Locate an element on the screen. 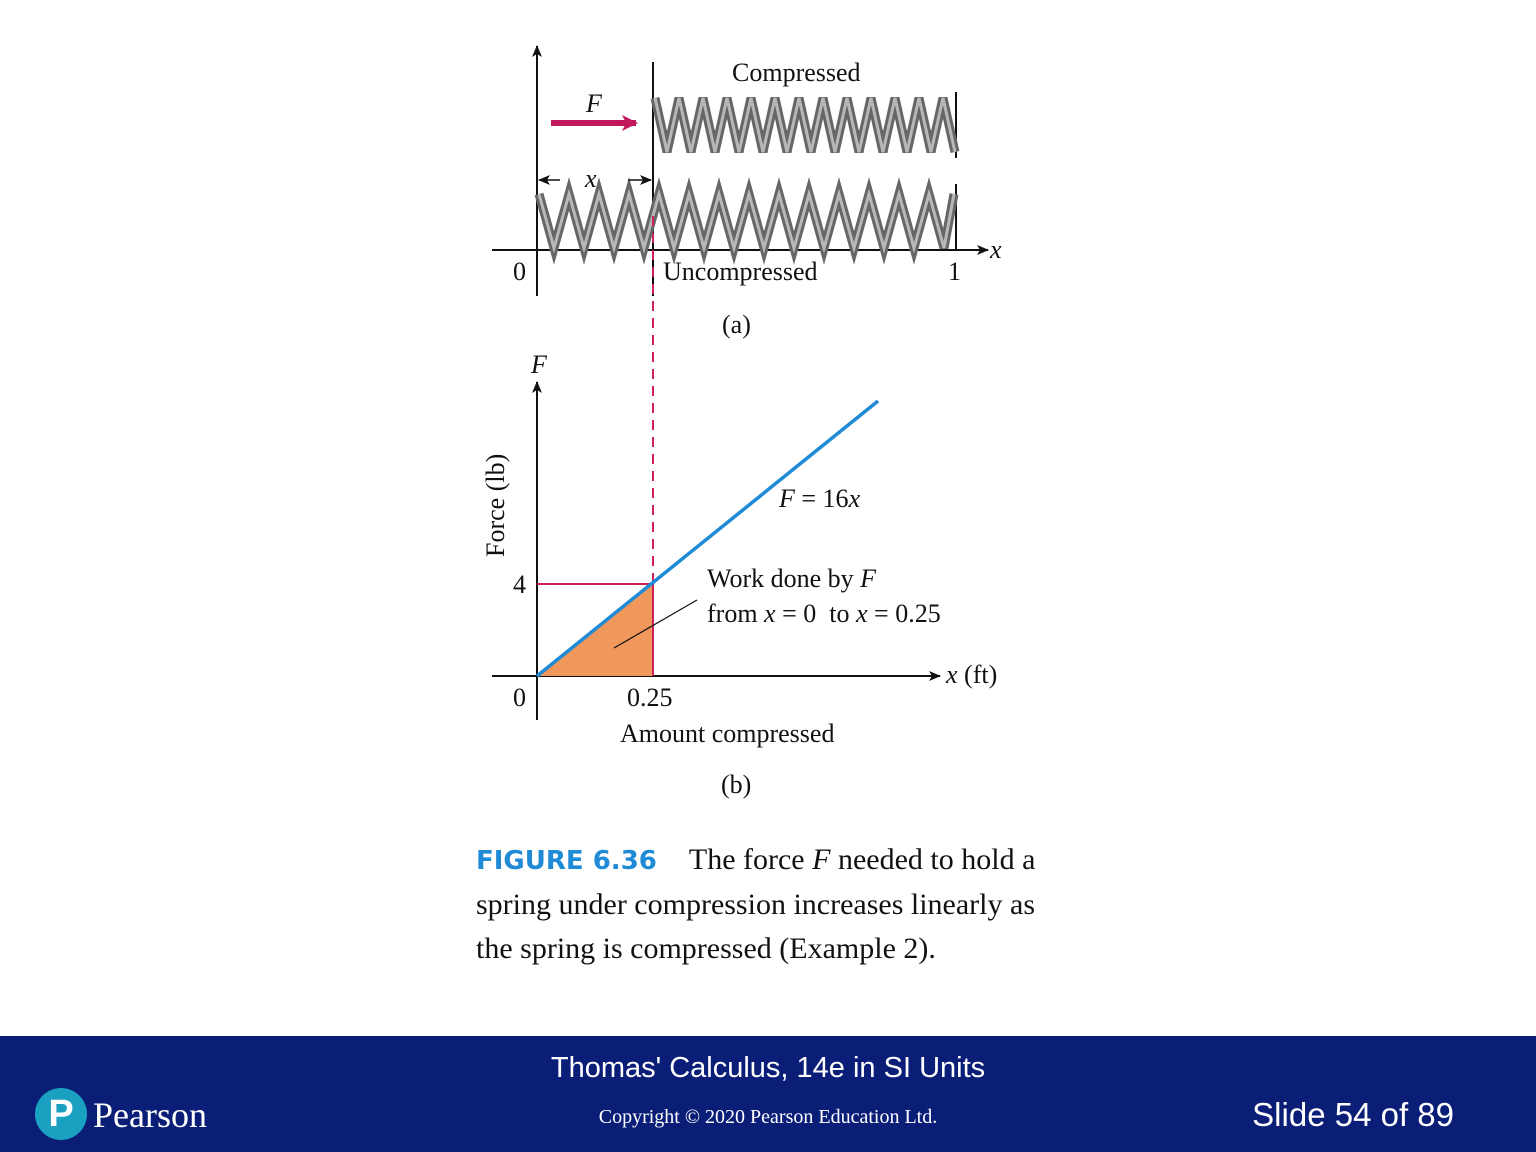 This screenshot has height=1152, width=1536. panel-b-label: (b) is located at coordinates (736, 784).